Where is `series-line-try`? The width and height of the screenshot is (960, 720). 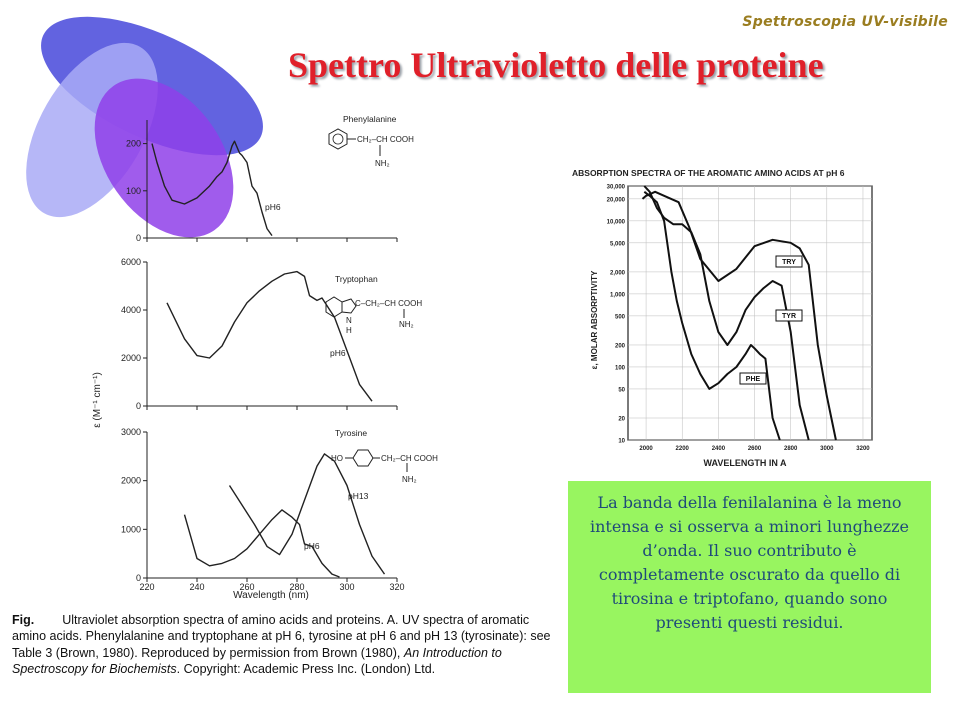 series-line-try is located at coordinates (739, 315).